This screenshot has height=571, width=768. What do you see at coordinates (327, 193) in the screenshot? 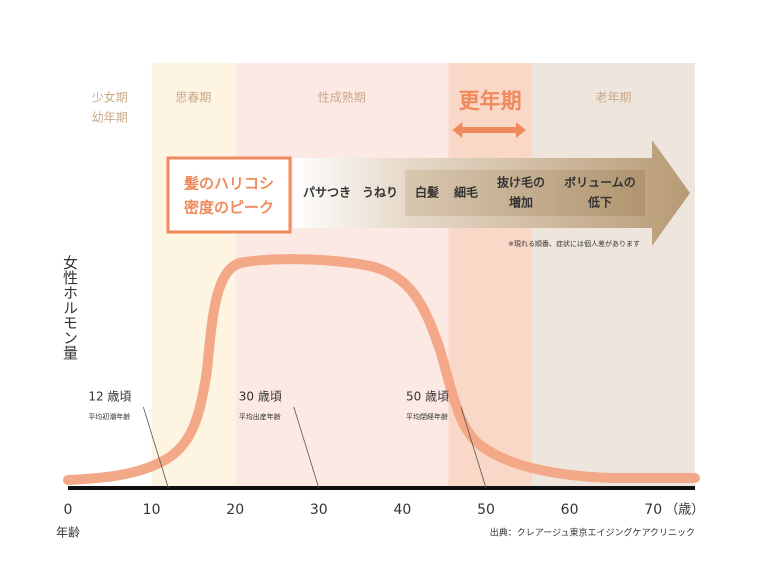
I see `symptom: パサつき` at bounding box center [327, 193].